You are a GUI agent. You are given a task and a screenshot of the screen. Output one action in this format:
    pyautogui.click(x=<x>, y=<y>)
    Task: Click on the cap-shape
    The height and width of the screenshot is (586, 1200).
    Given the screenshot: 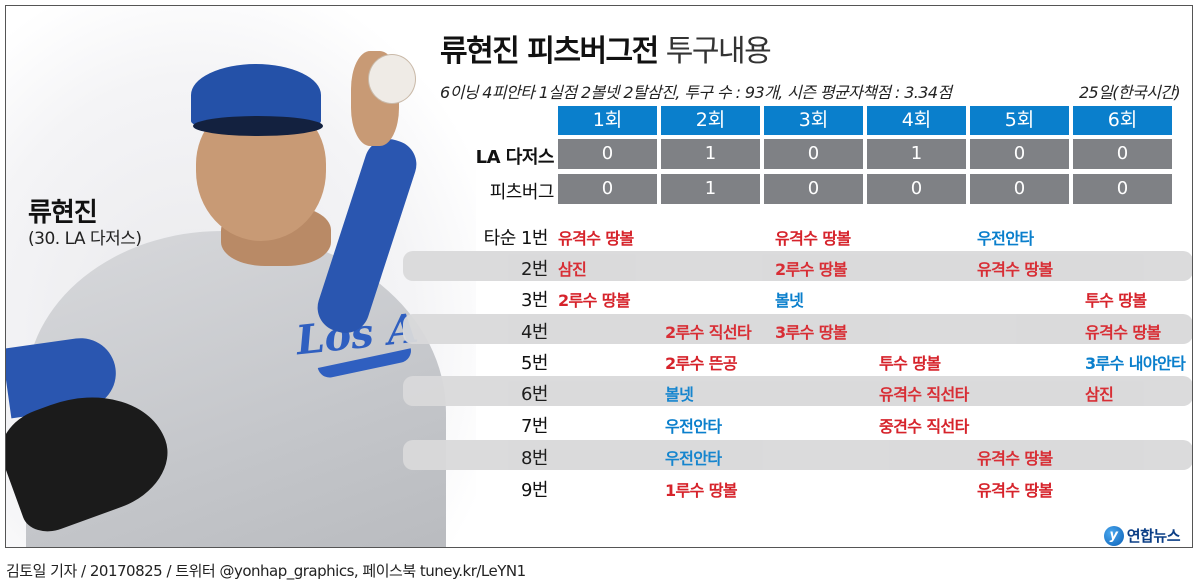 What is the action you would take?
    pyautogui.click(x=256, y=95)
    